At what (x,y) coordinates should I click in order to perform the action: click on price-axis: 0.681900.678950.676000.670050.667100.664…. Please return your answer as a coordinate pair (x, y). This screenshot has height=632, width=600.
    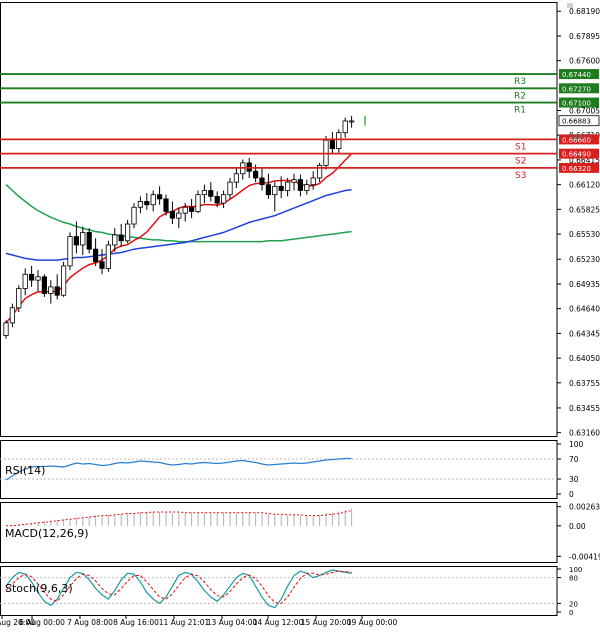
    Looking at the image, I should click on (578, 222).